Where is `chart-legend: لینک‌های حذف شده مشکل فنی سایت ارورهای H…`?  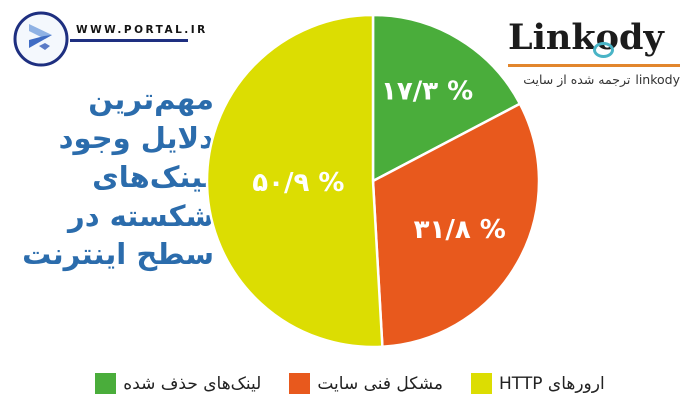
chart-legend: لینک‌های حذف شده مشکل فنی سایت ارورهای H… is located at coordinates (350, 383).